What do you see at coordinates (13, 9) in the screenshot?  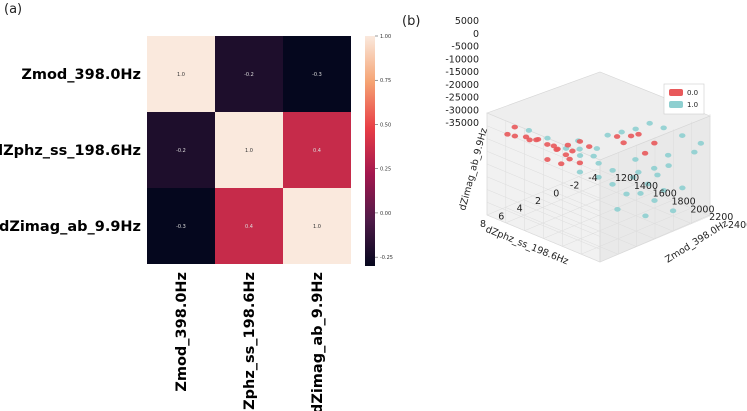 I see `panel-a-label: (a)` at bounding box center [13, 9].